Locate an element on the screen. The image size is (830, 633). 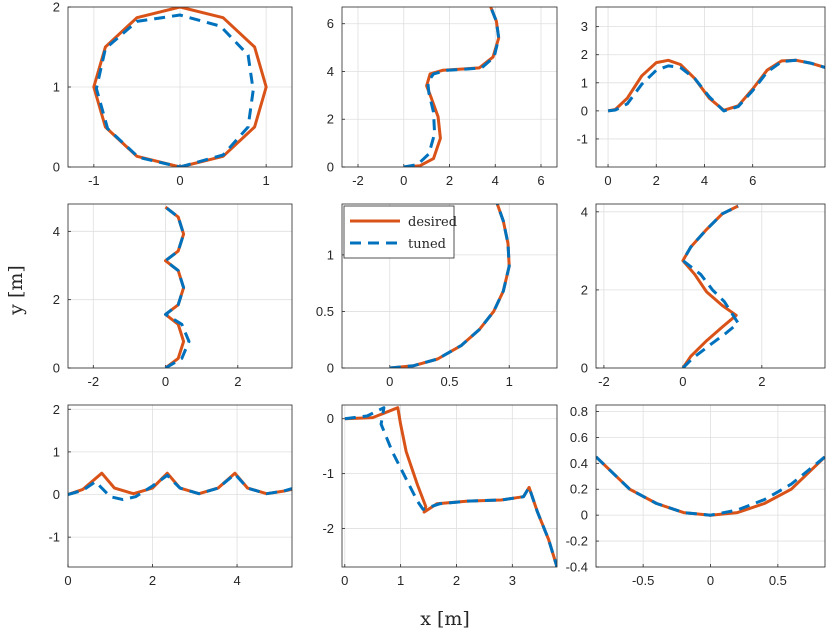
y-tick-label: 0.5 is located at coordinates (325, 311).